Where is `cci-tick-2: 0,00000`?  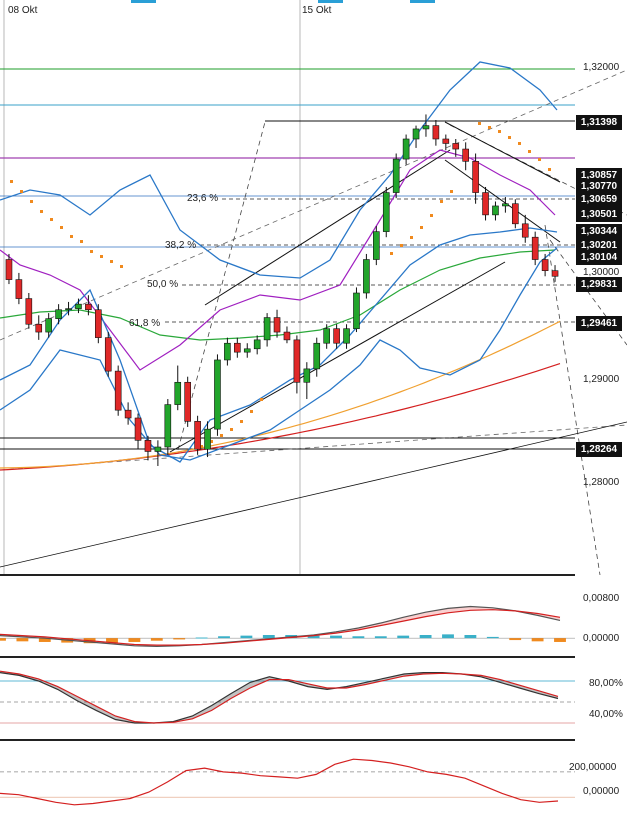
cci-tick-2: 0,00000 is located at coordinates (601, 791).